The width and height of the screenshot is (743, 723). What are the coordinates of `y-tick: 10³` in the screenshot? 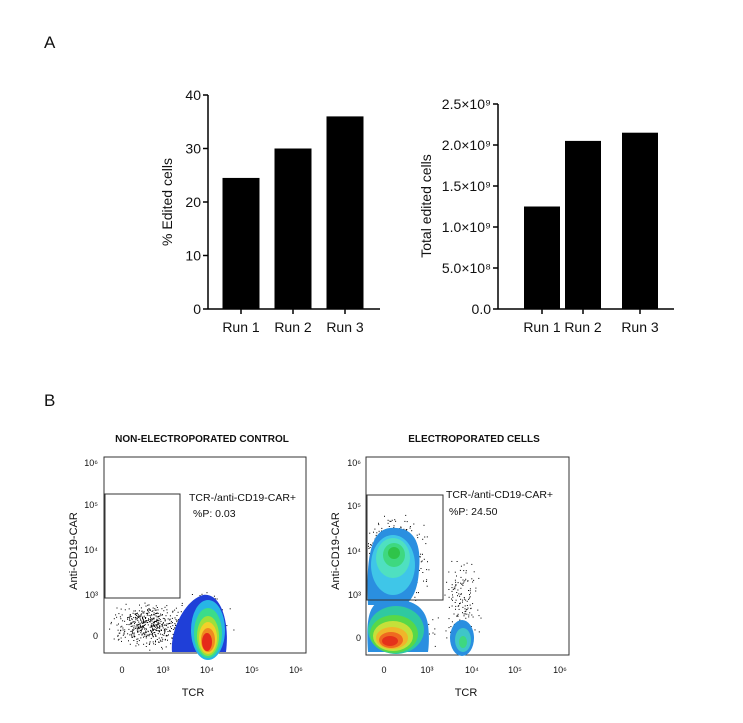 It's located at (91, 595).